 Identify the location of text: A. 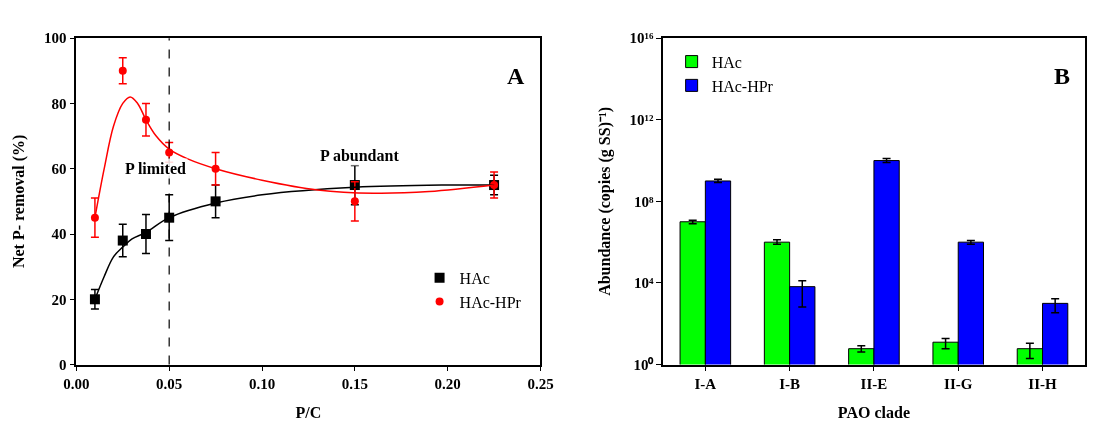
(516, 76).